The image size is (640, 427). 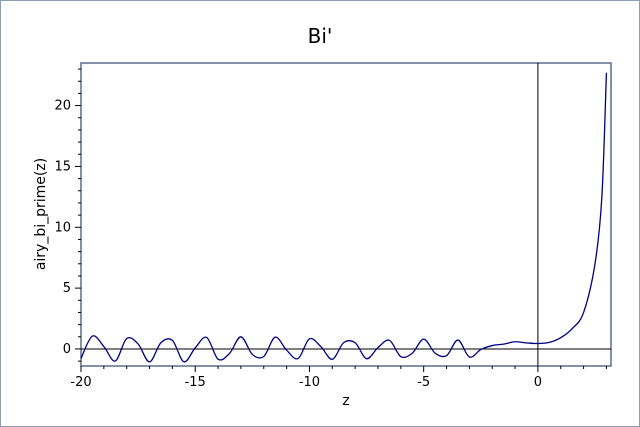 What do you see at coordinates (67, 288) in the screenshot?
I see `y-tick-label: 5` at bounding box center [67, 288].